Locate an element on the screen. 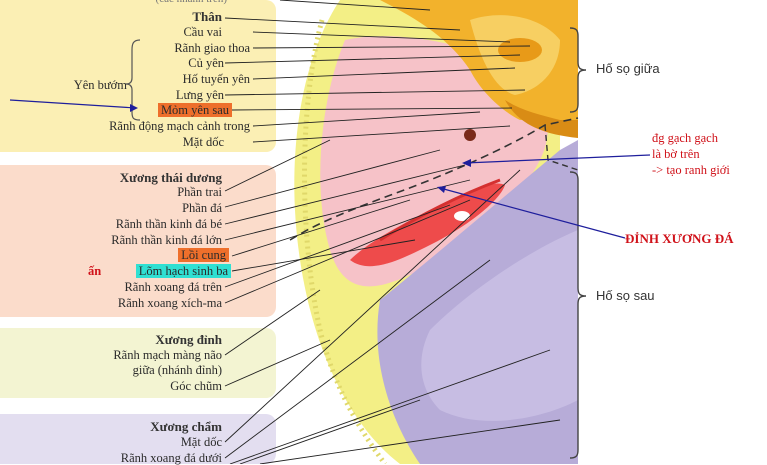 This screenshot has height=465, width=767. middle-fossa-bracket is located at coordinates (578, 70).